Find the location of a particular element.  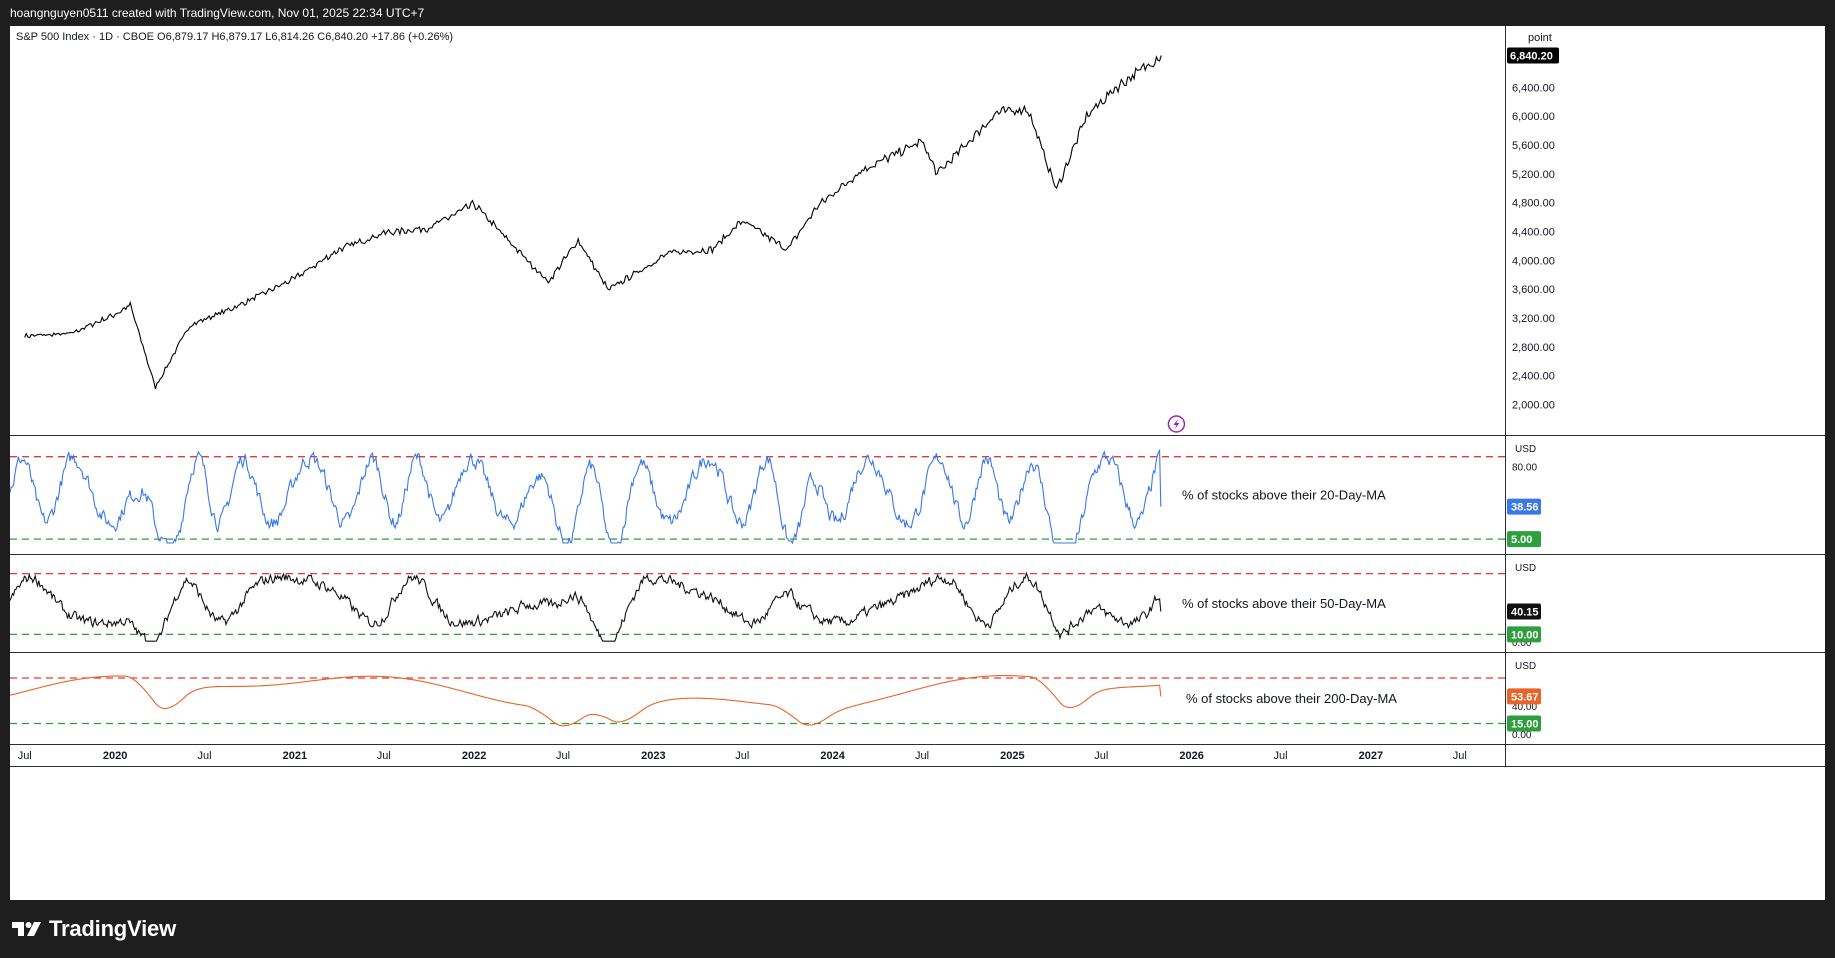

threshold-label: 5.00 is located at coordinates (1521, 540).